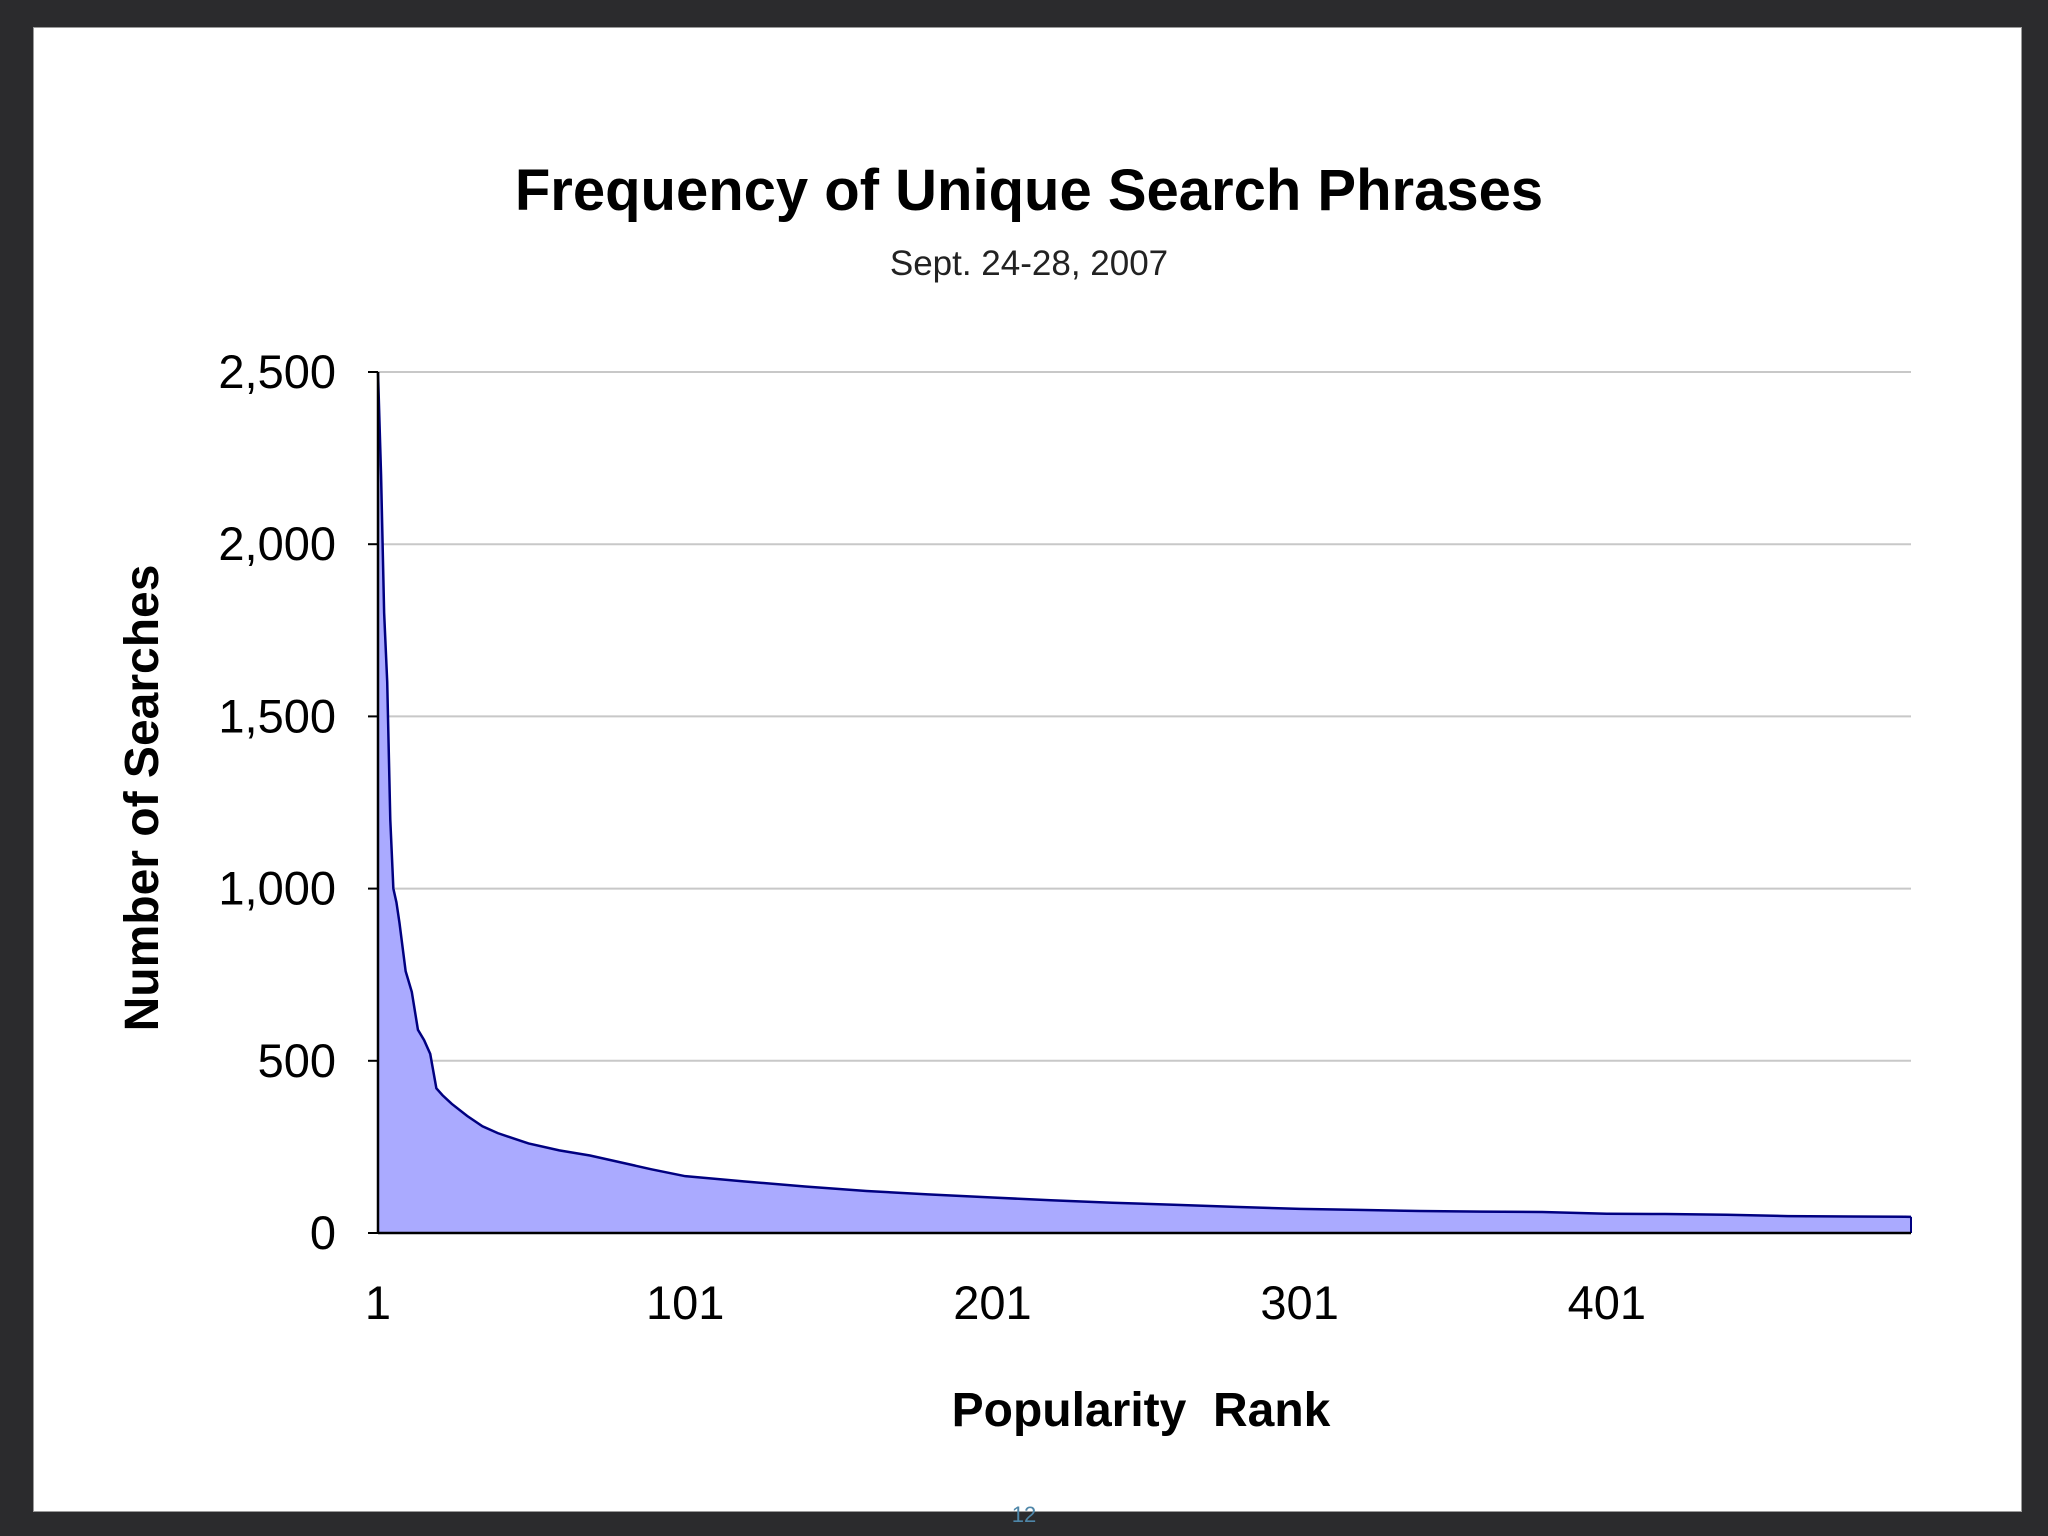 Image resolution: width=2048 pixels, height=1536 pixels. Describe the element at coordinates (297, 1060) in the screenshot. I see `y-tick-label: 500` at that location.